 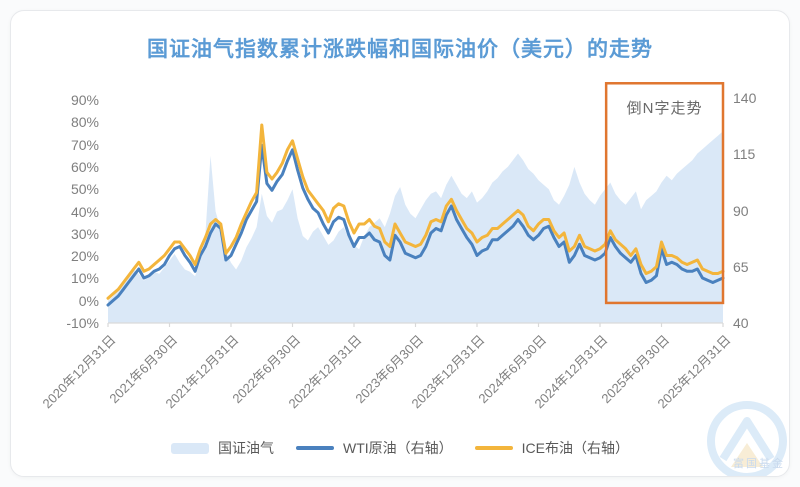 I want to click on left-axis-tick-label: 50%, so click(x=84, y=189).